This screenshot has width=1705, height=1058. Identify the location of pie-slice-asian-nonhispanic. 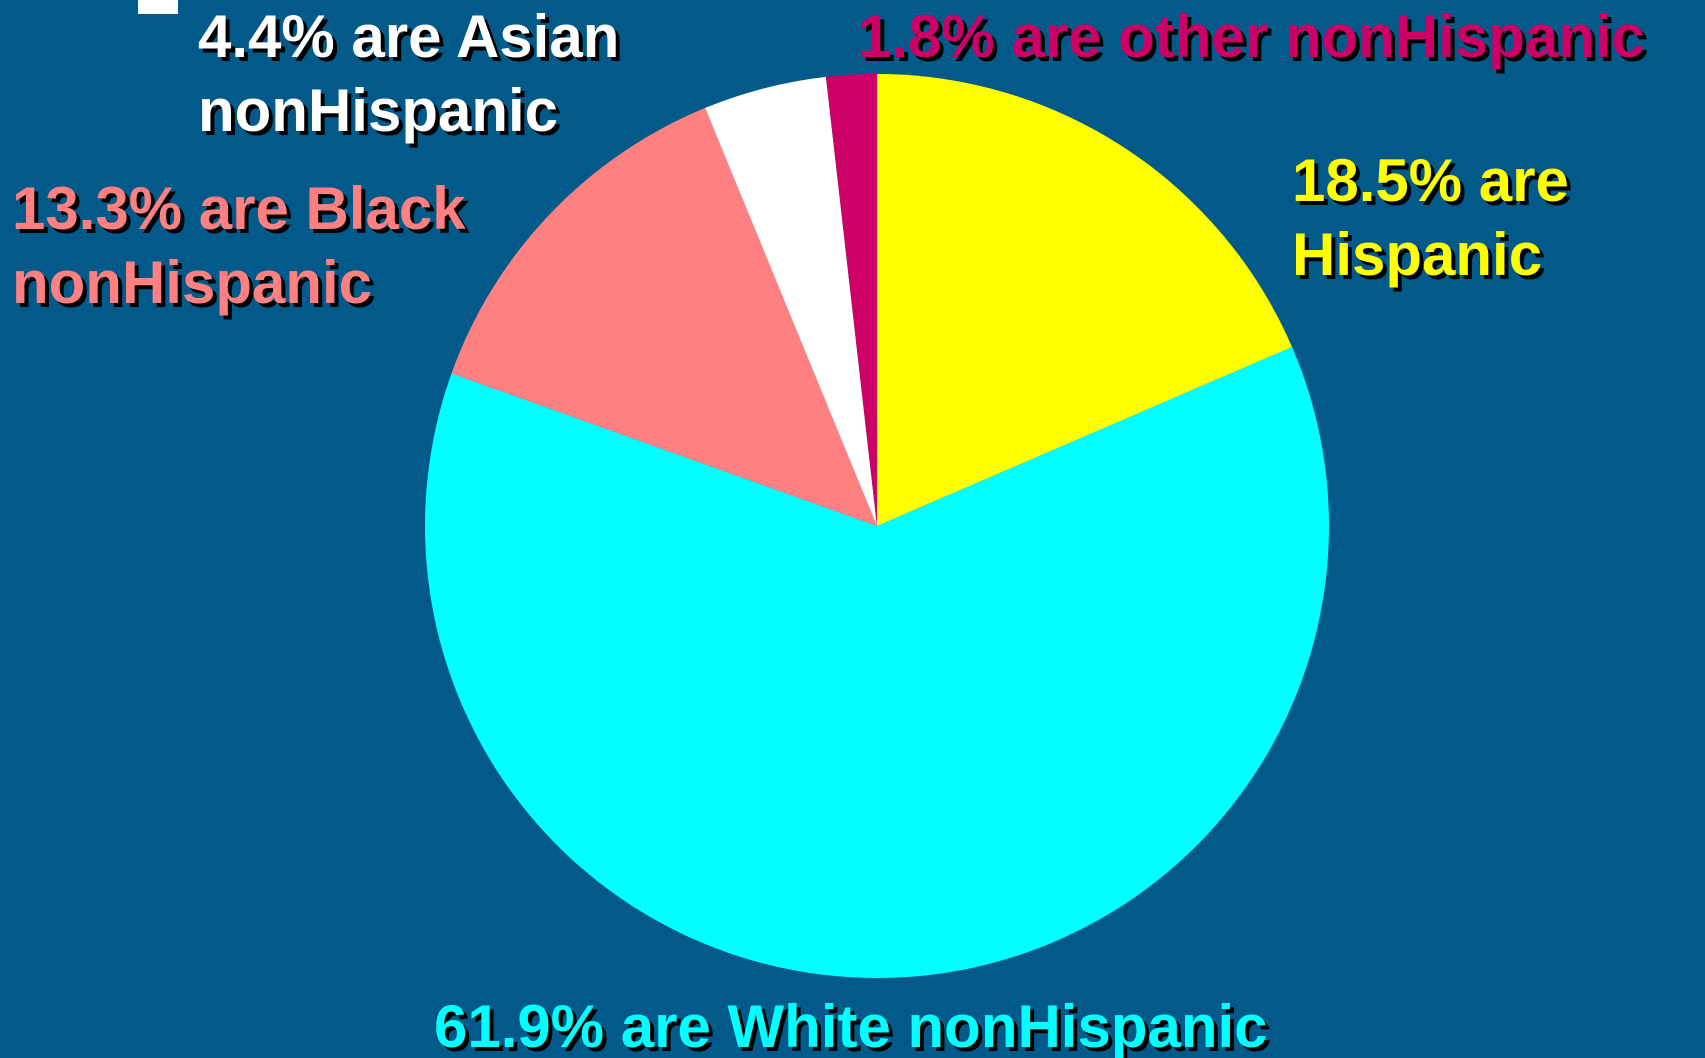
(791, 301).